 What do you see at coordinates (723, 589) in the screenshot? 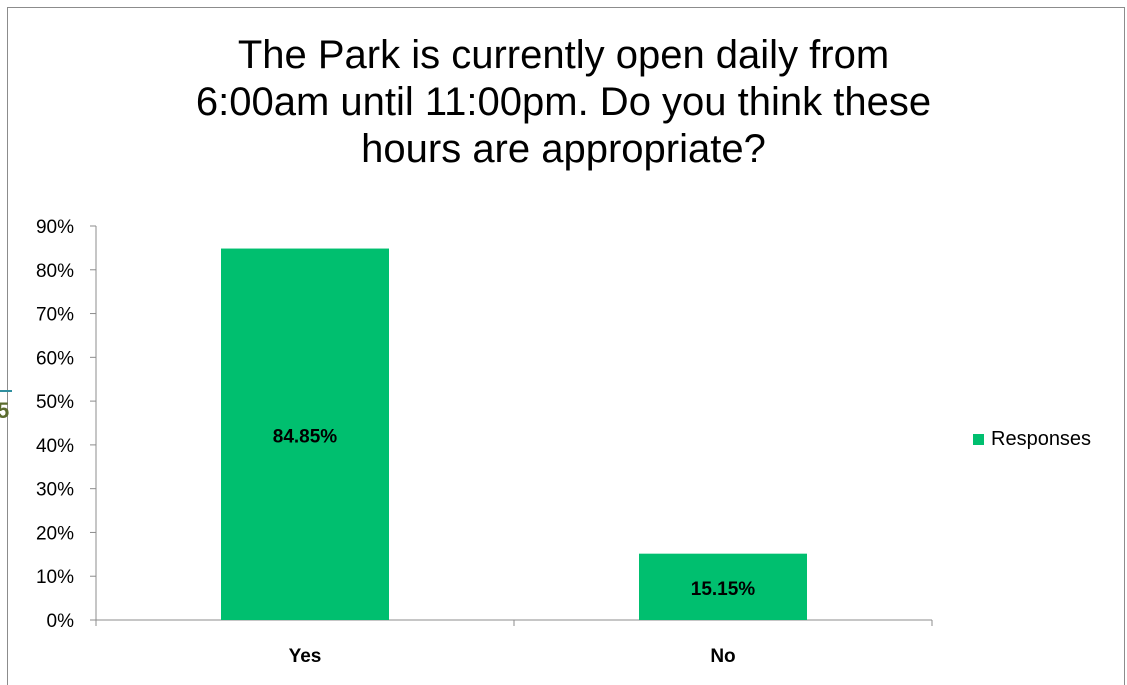
I see `data-label: 15.15%` at bounding box center [723, 589].